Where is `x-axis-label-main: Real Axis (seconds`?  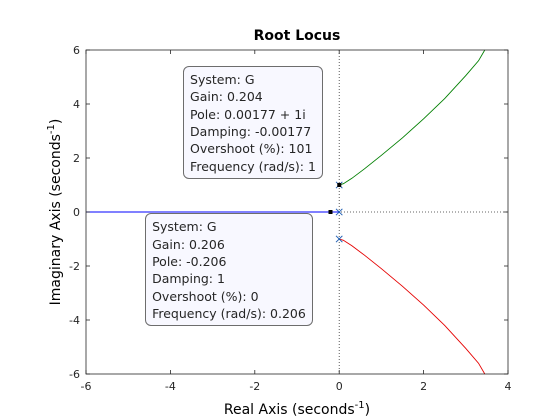
x-axis-label-main: Real Axis (seconds is located at coordinates (289, 410).